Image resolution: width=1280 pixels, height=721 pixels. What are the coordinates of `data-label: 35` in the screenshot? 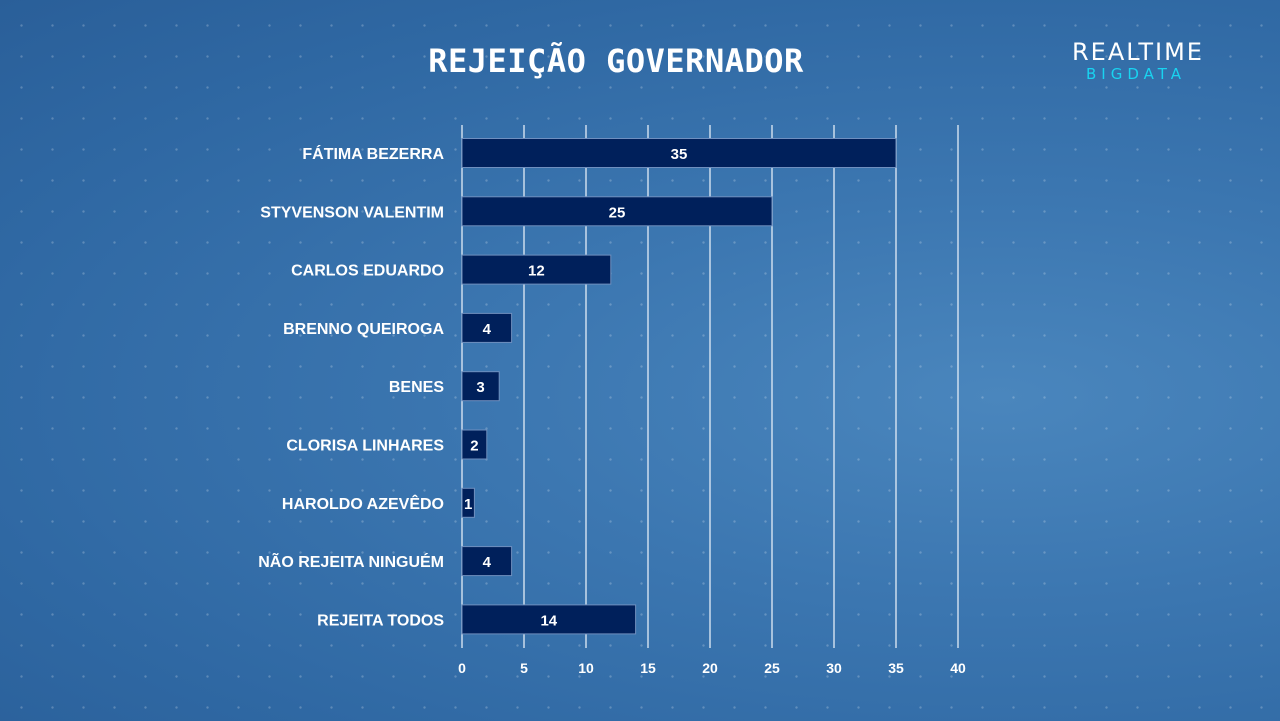 It's located at (679, 154).